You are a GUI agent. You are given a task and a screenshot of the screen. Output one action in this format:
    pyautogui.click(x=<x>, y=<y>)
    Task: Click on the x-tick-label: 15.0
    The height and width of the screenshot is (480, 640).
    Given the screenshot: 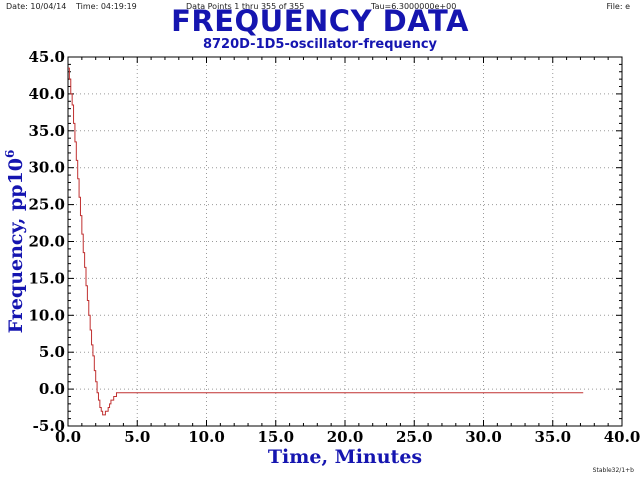 What is the action you would take?
    pyautogui.click(x=275, y=437)
    